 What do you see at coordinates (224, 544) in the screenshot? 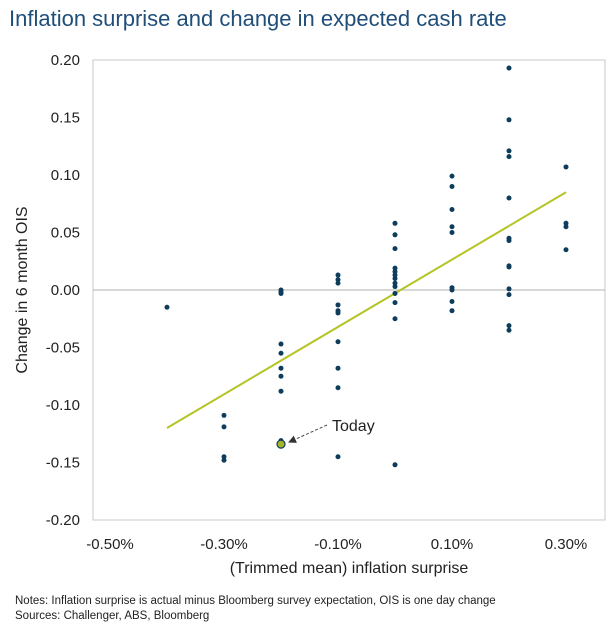
I see `x-tick-label: -0.30%` at bounding box center [224, 544].